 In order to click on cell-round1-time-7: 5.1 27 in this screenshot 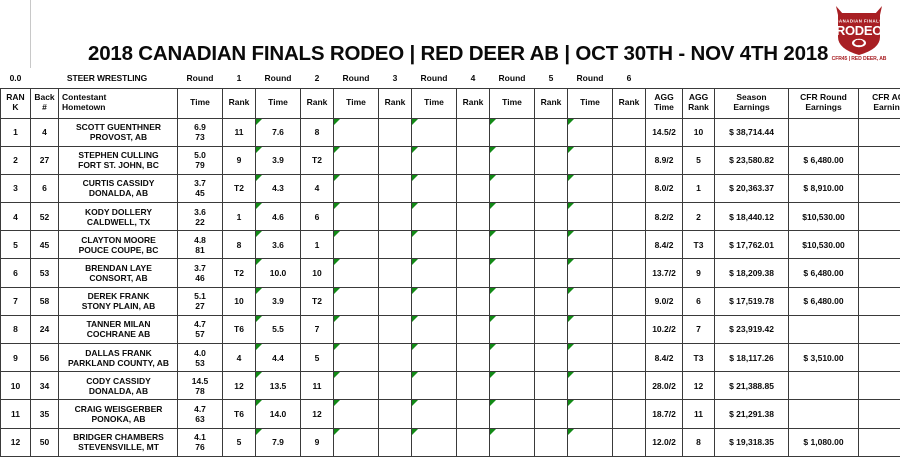, I will do `click(200, 301)`.